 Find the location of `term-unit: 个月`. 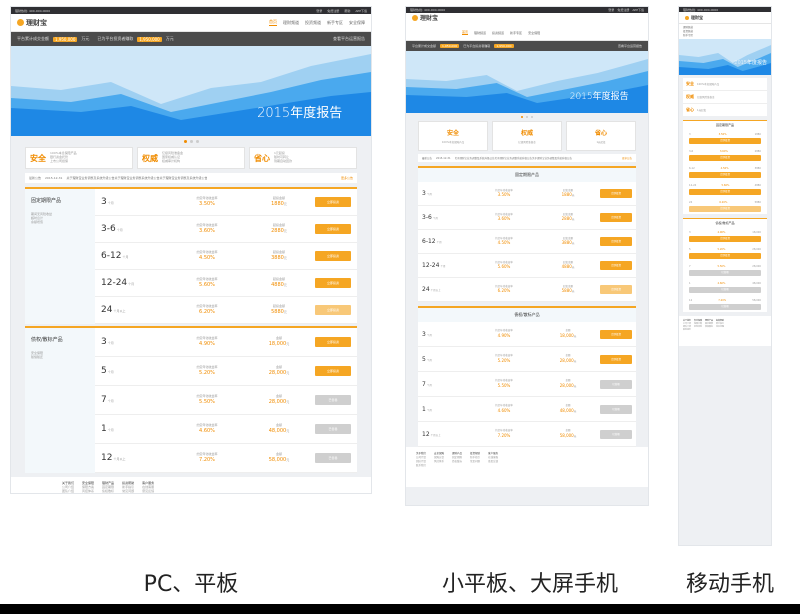

term-unit: 个月 is located at coordinates (443, 266).